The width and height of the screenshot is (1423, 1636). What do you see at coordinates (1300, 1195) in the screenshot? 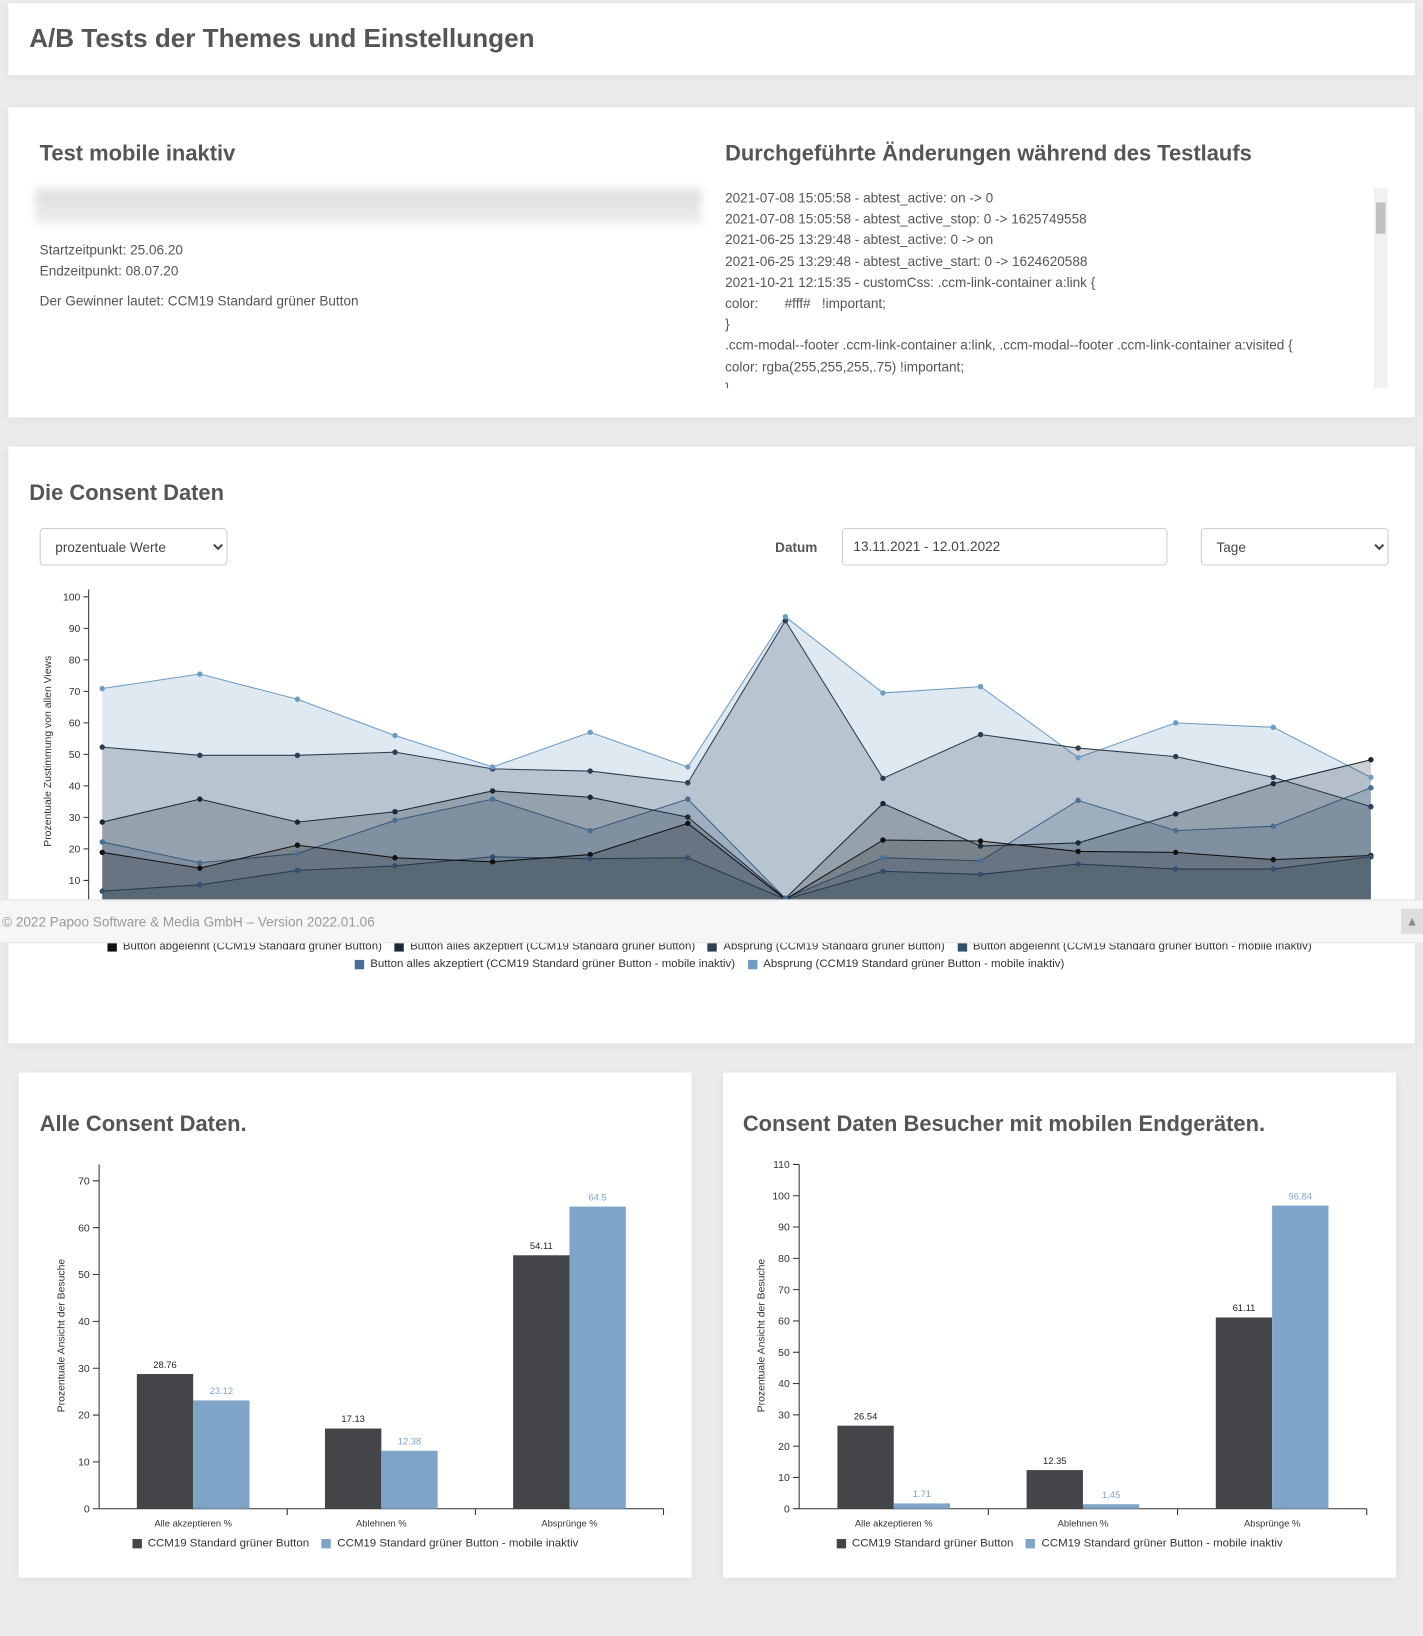
I see `bar-value-label: 96.84` at bounding box center [1300, 1195].